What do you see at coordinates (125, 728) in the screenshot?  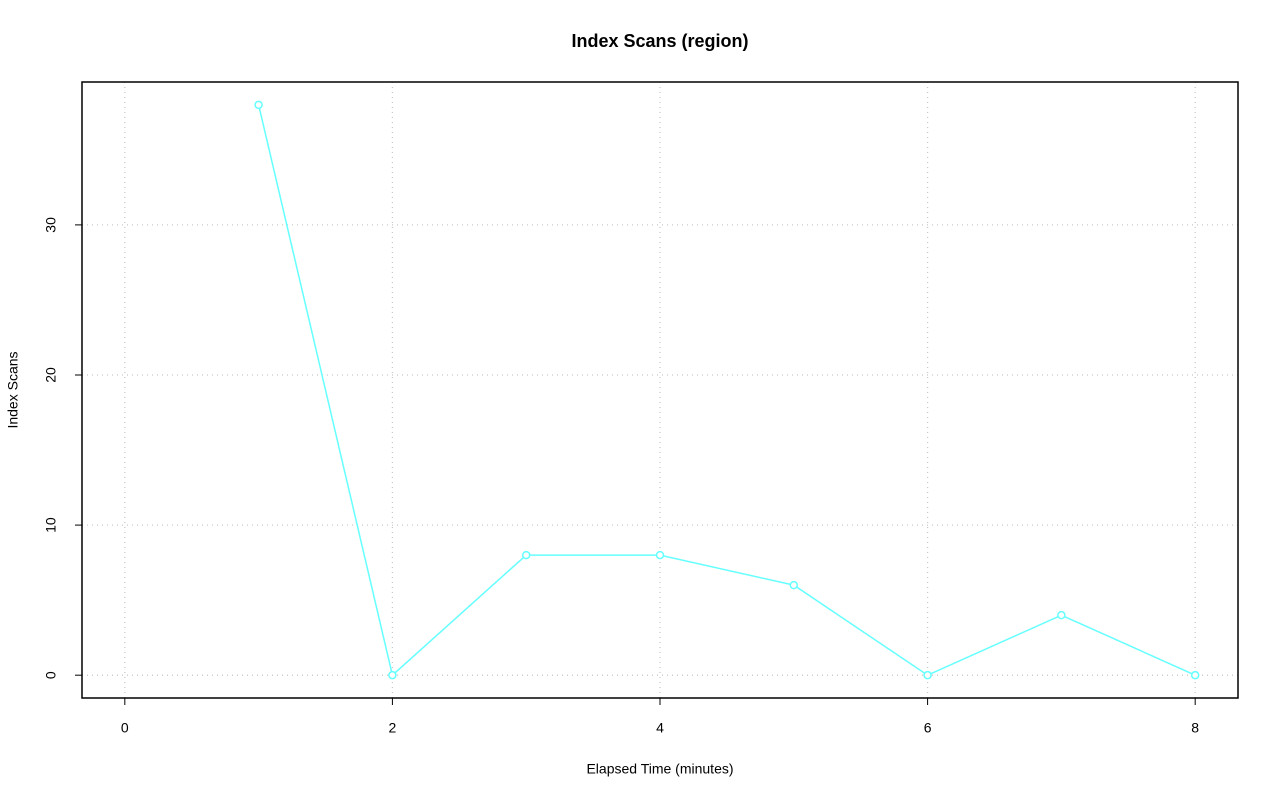 I see `x-tick-label: 0` at bounding box center [125, 728].